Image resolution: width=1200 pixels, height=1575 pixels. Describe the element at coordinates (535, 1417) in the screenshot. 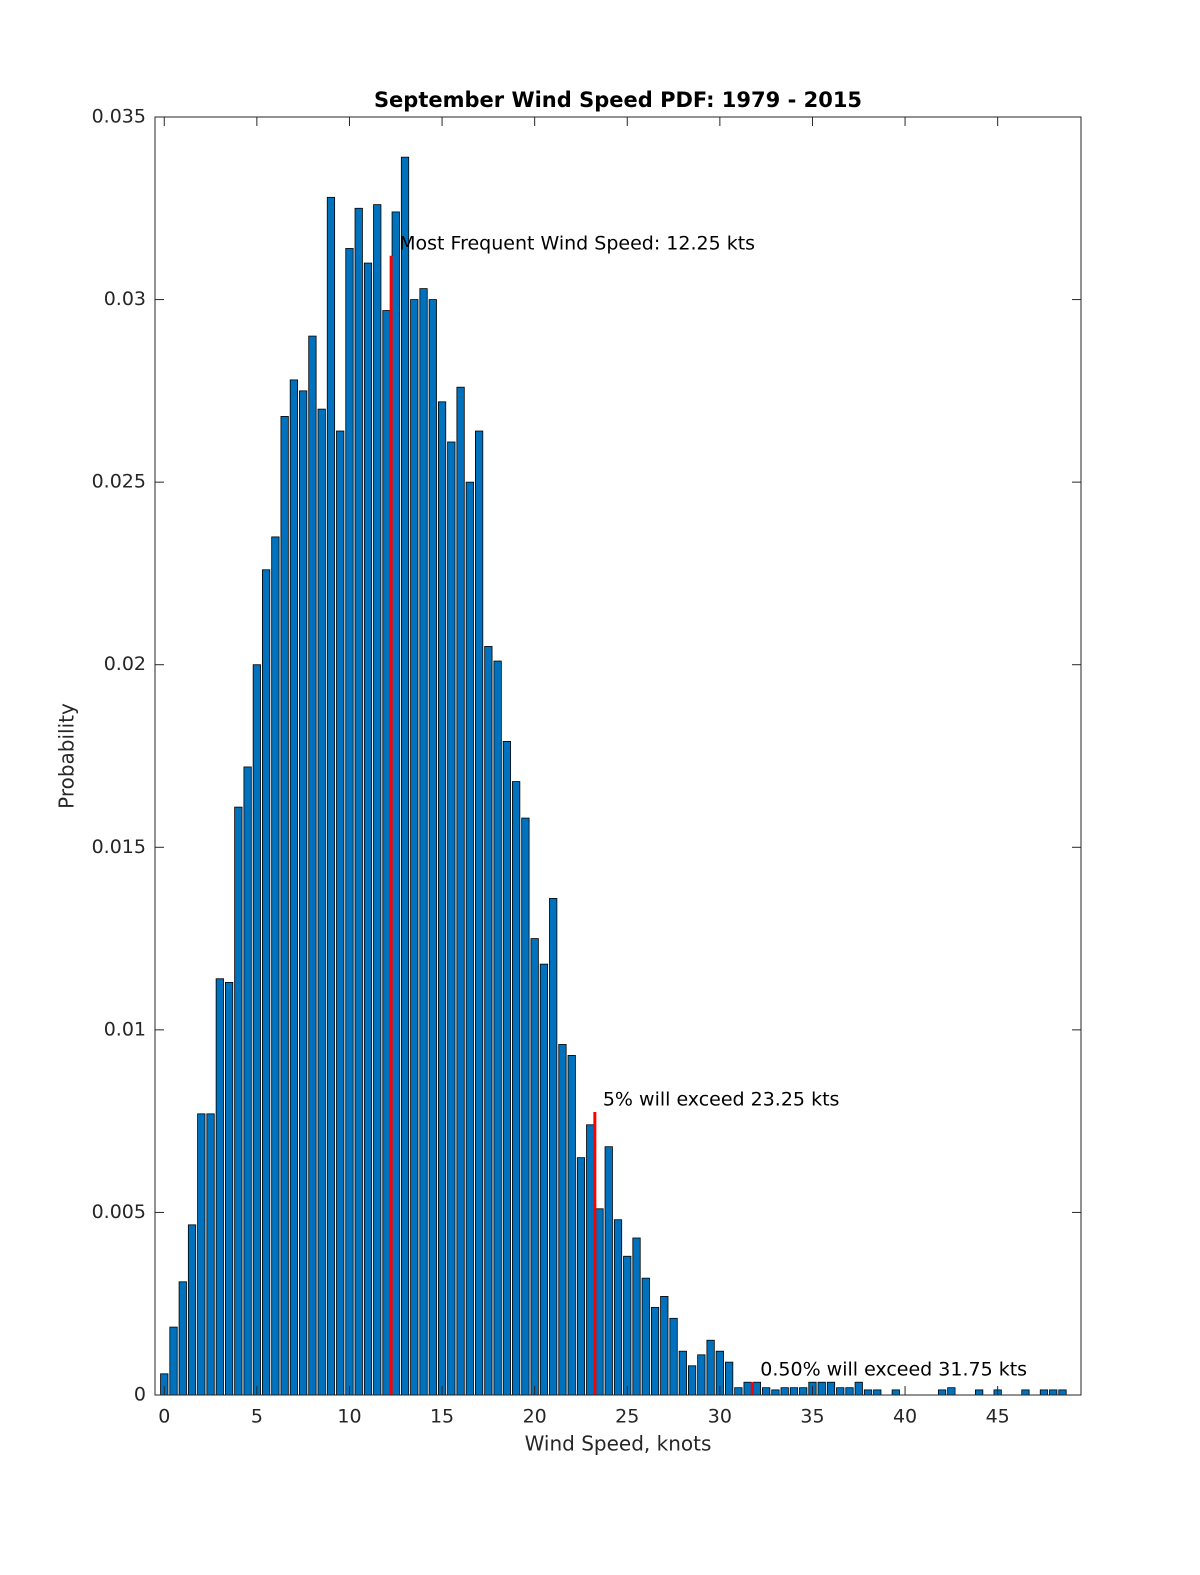

I see `x-tick-label: 20` at that location.